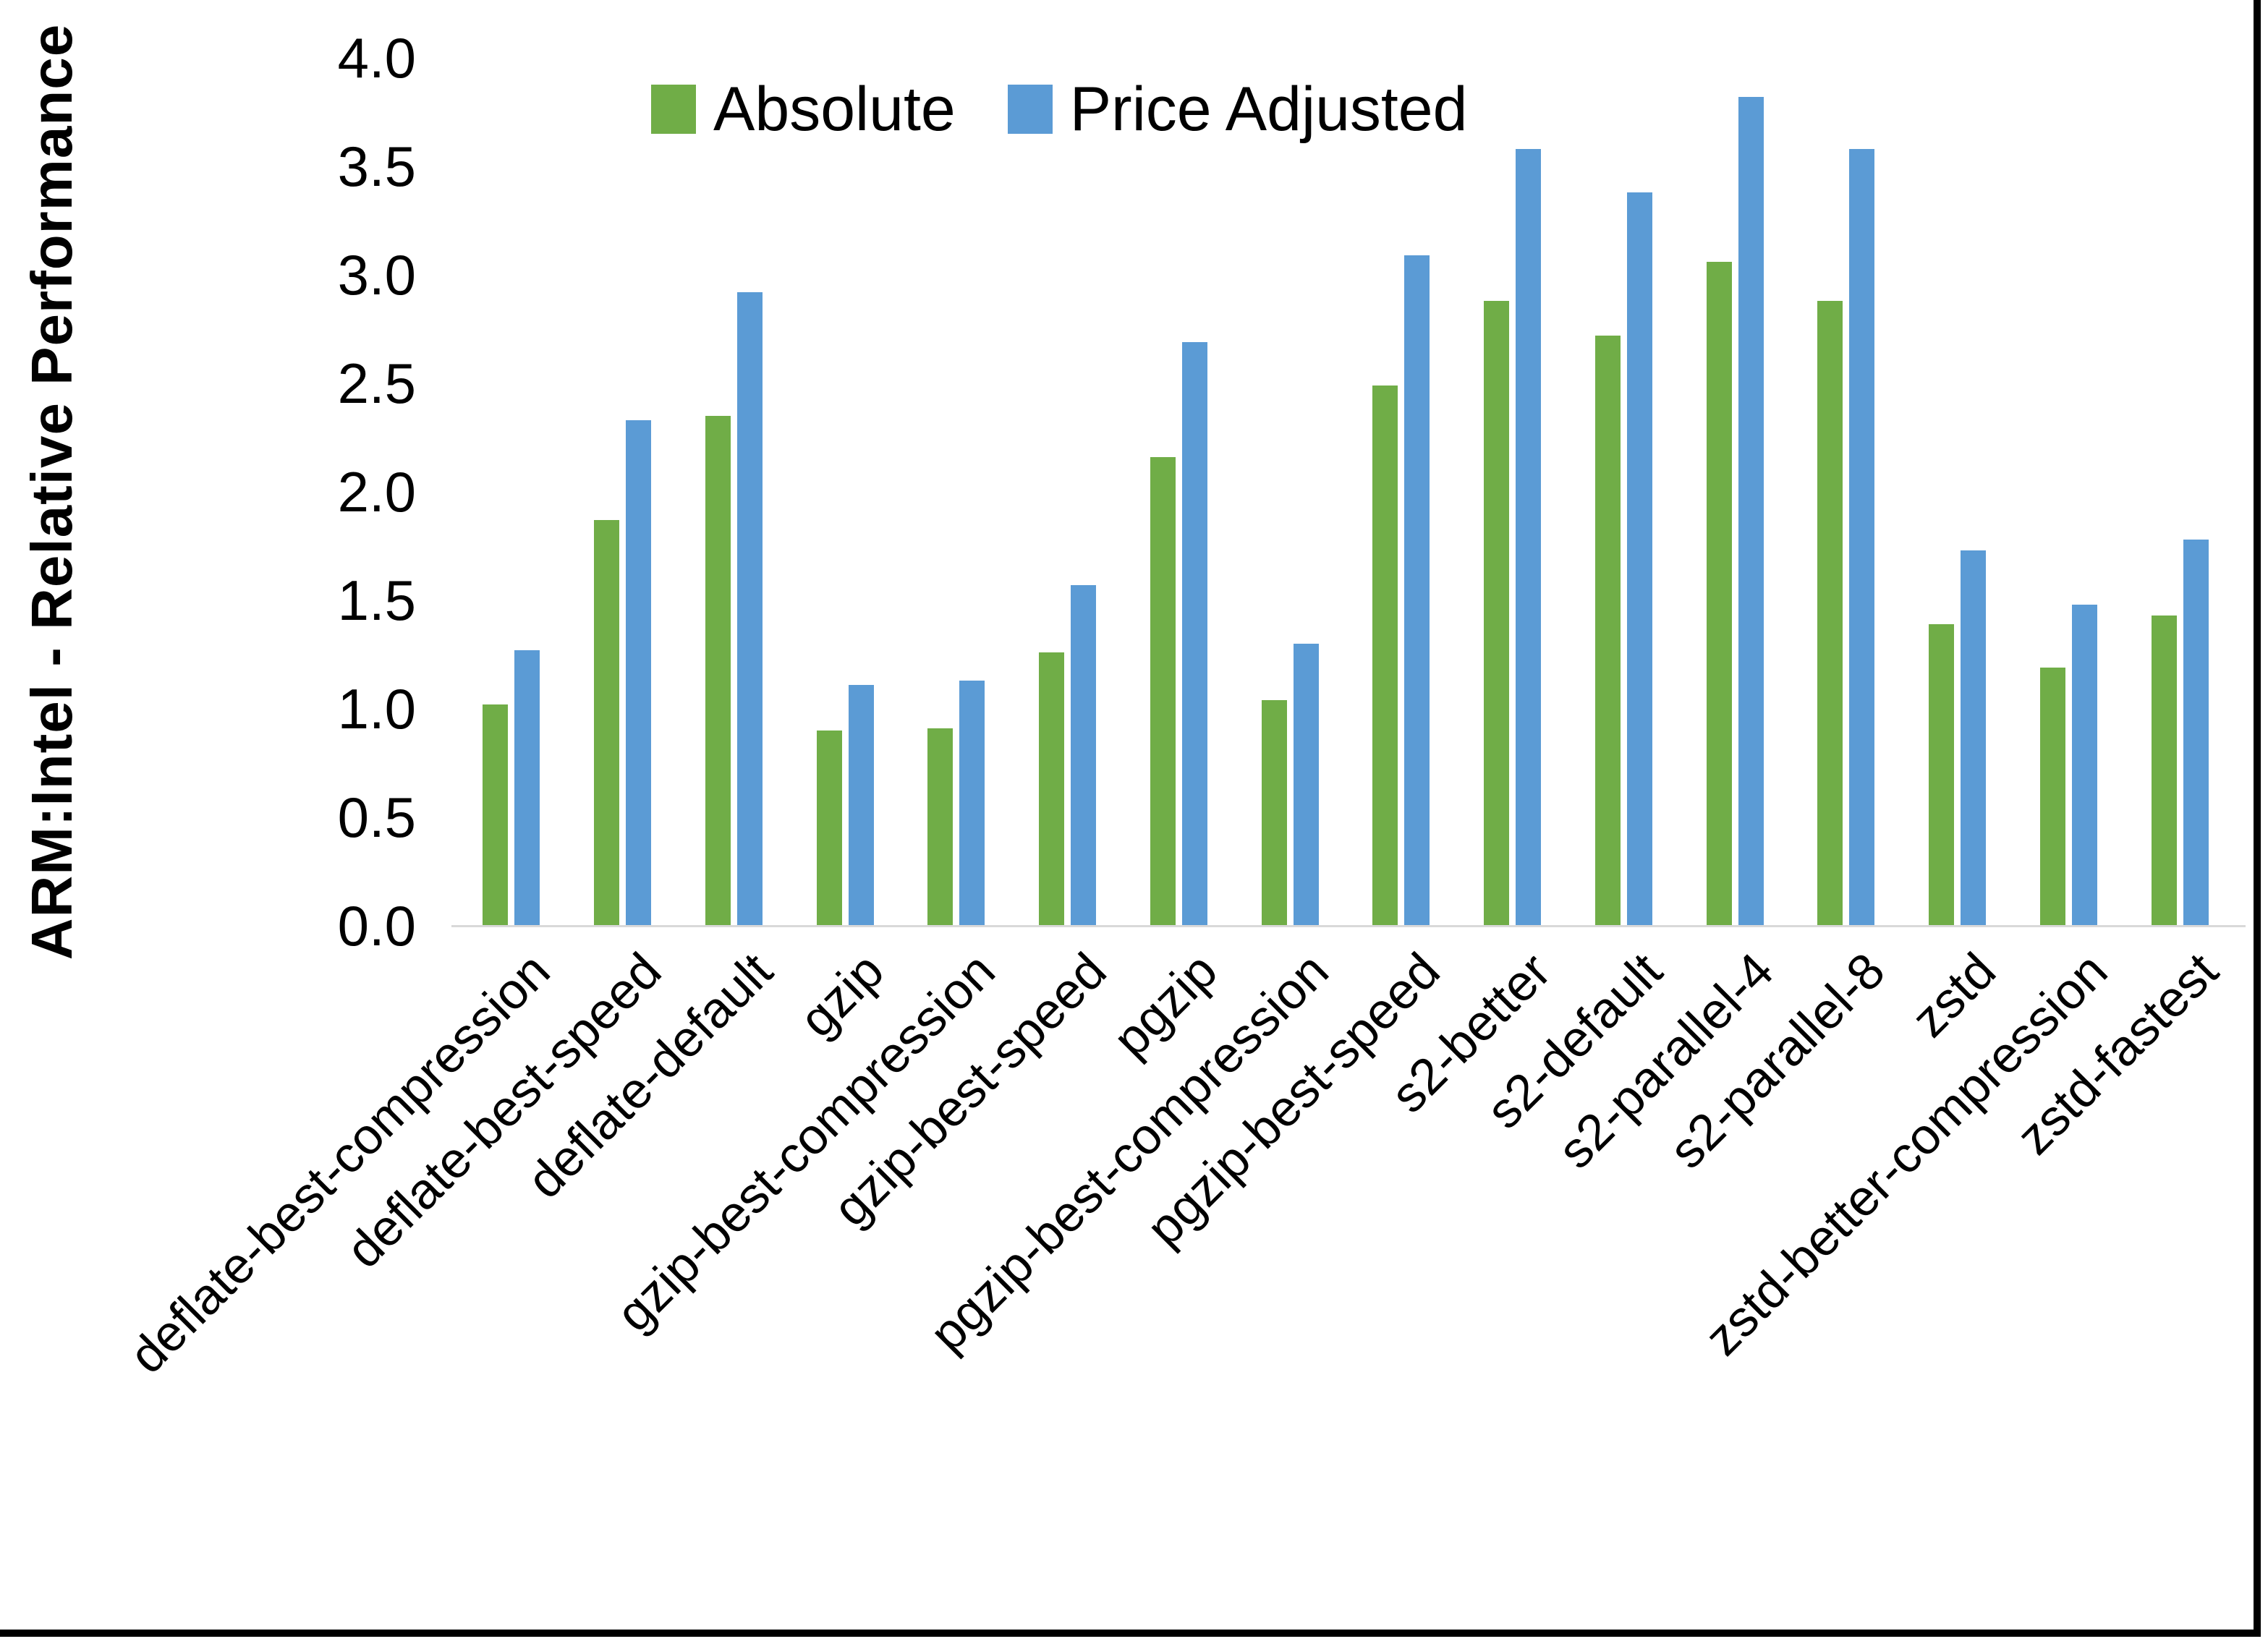 The width and height of the screenshot is (2268, 1644). Describe the element at coordinates (1957, 492) in the screenshot. I see `bar-group-zstd` at that location.